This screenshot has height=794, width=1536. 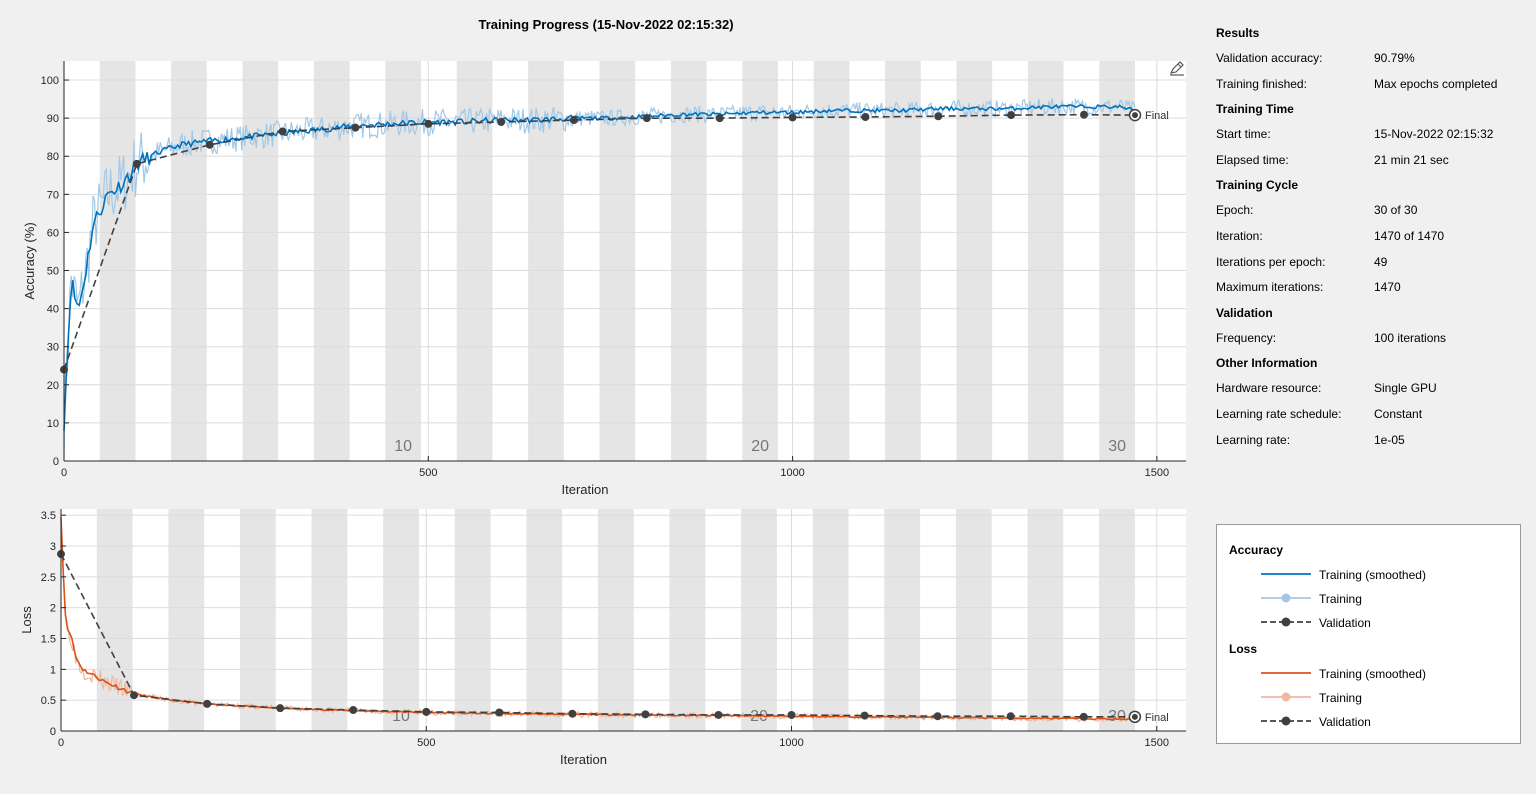 I want to click on results-value: 1470, so click(x=1387, y=287).